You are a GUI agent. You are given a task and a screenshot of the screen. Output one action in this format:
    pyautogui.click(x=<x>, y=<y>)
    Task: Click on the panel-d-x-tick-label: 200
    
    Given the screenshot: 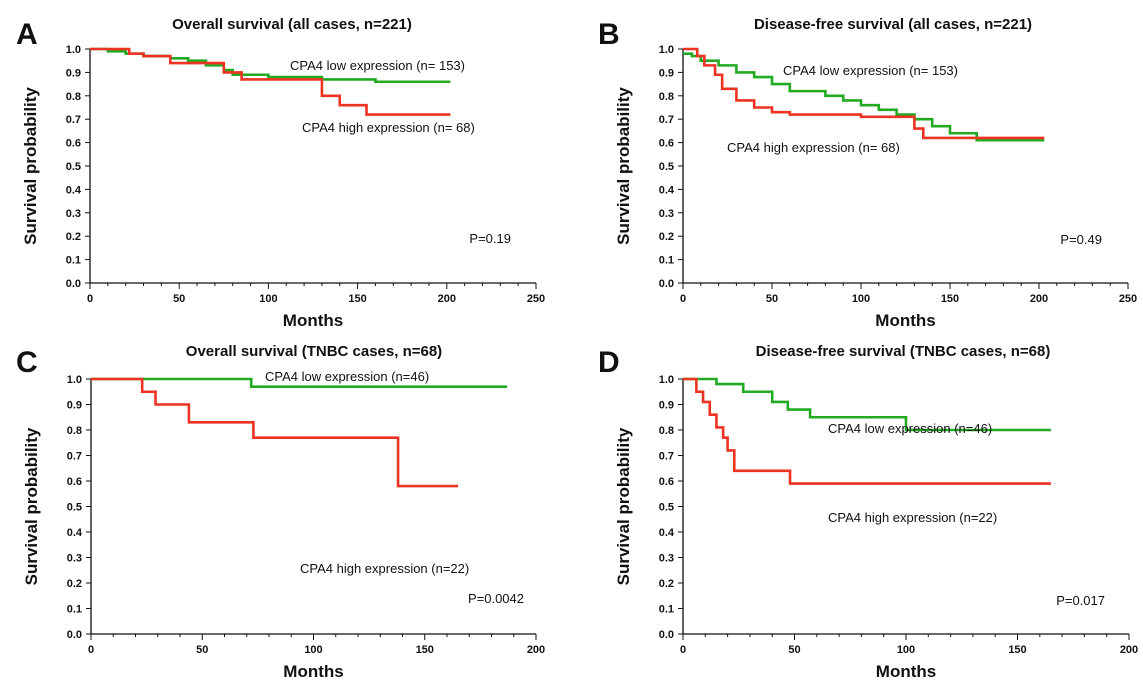 What is the action you would take?
    pyautogui.click(x=1129, y=650)
    